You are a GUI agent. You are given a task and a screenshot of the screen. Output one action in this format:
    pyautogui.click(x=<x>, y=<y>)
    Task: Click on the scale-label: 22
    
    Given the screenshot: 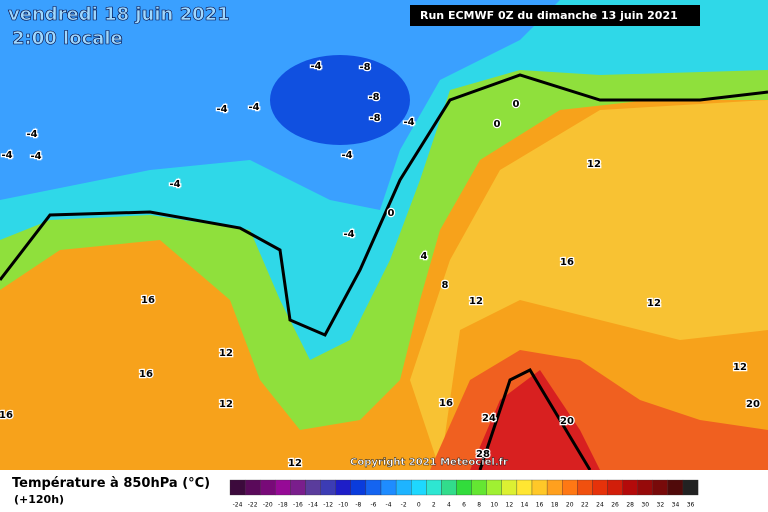 What is the action you would take?
    pyautogui.click(x=585, y=505)
    